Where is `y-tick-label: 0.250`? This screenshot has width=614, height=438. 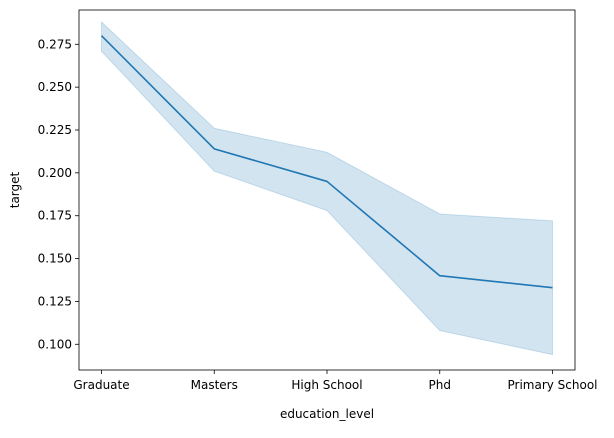
y-tick-label: 0.250 is located at coordinates (55, 87).